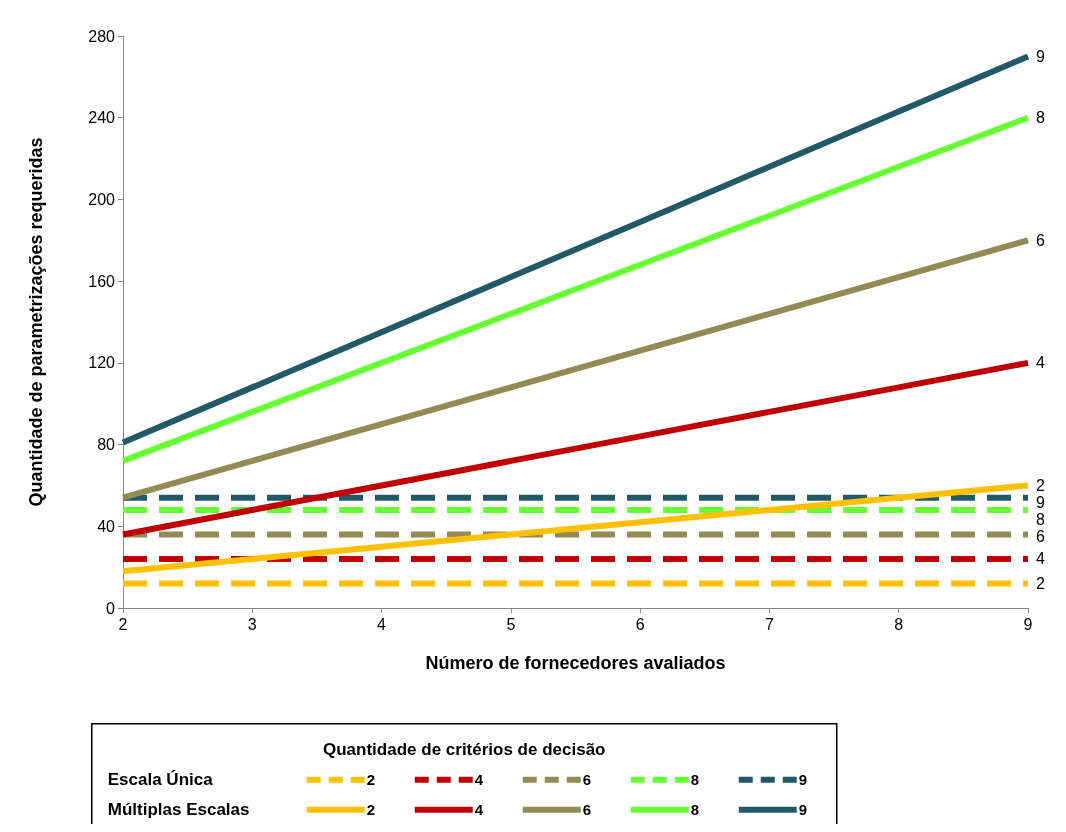 The image size is (1066, 832). What do you see at coordinates (178, 810) in the screenshot?
I see `text: Múltiplas Escalas` at bounding box center [178, 810].